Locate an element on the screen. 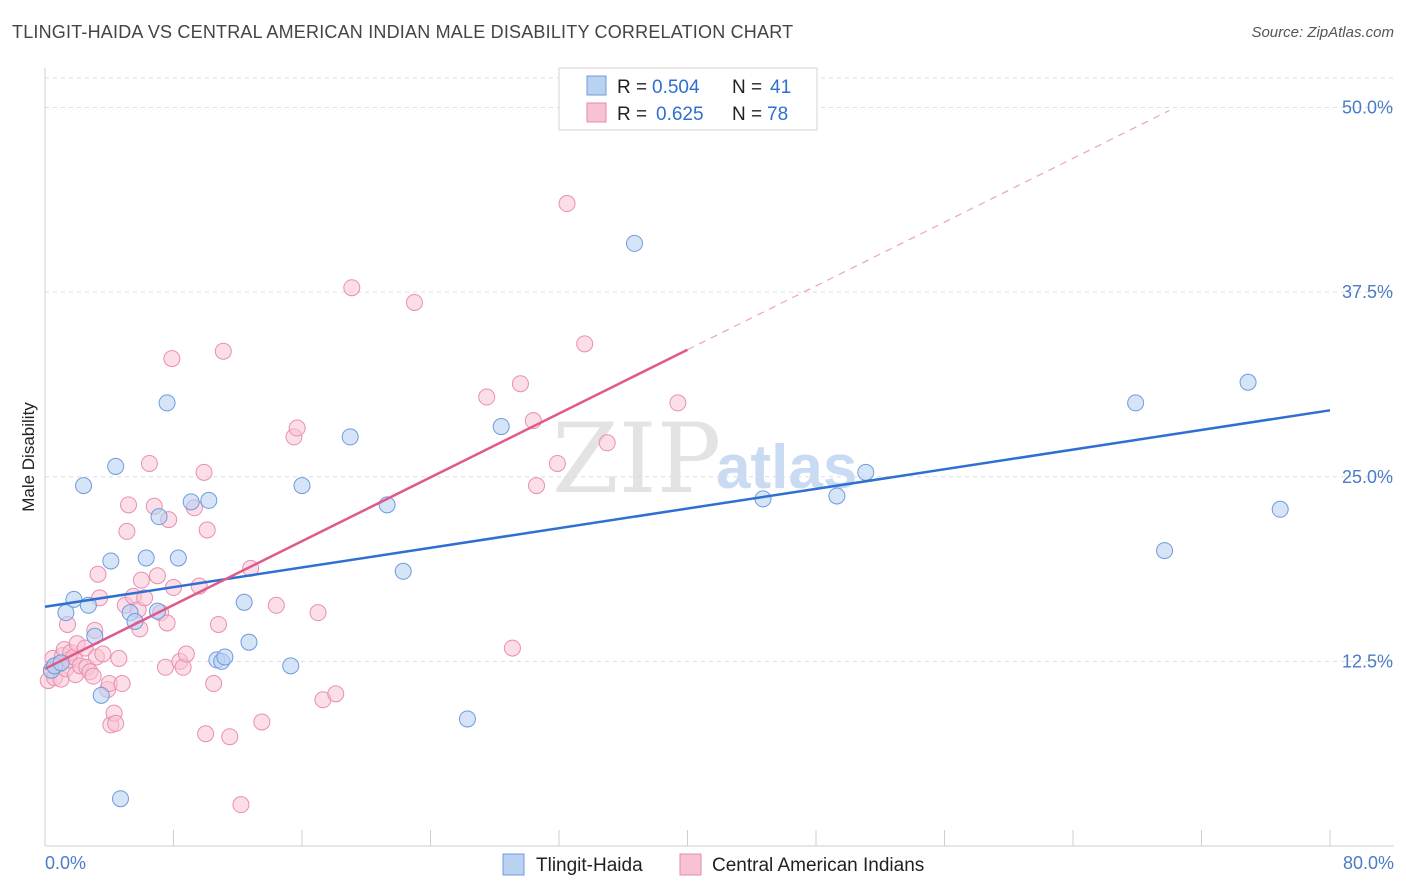 This screenshot has height=892, width=1406. bottom-legend-label-central-american: Central American Indians is located at coordinates (818, 865).